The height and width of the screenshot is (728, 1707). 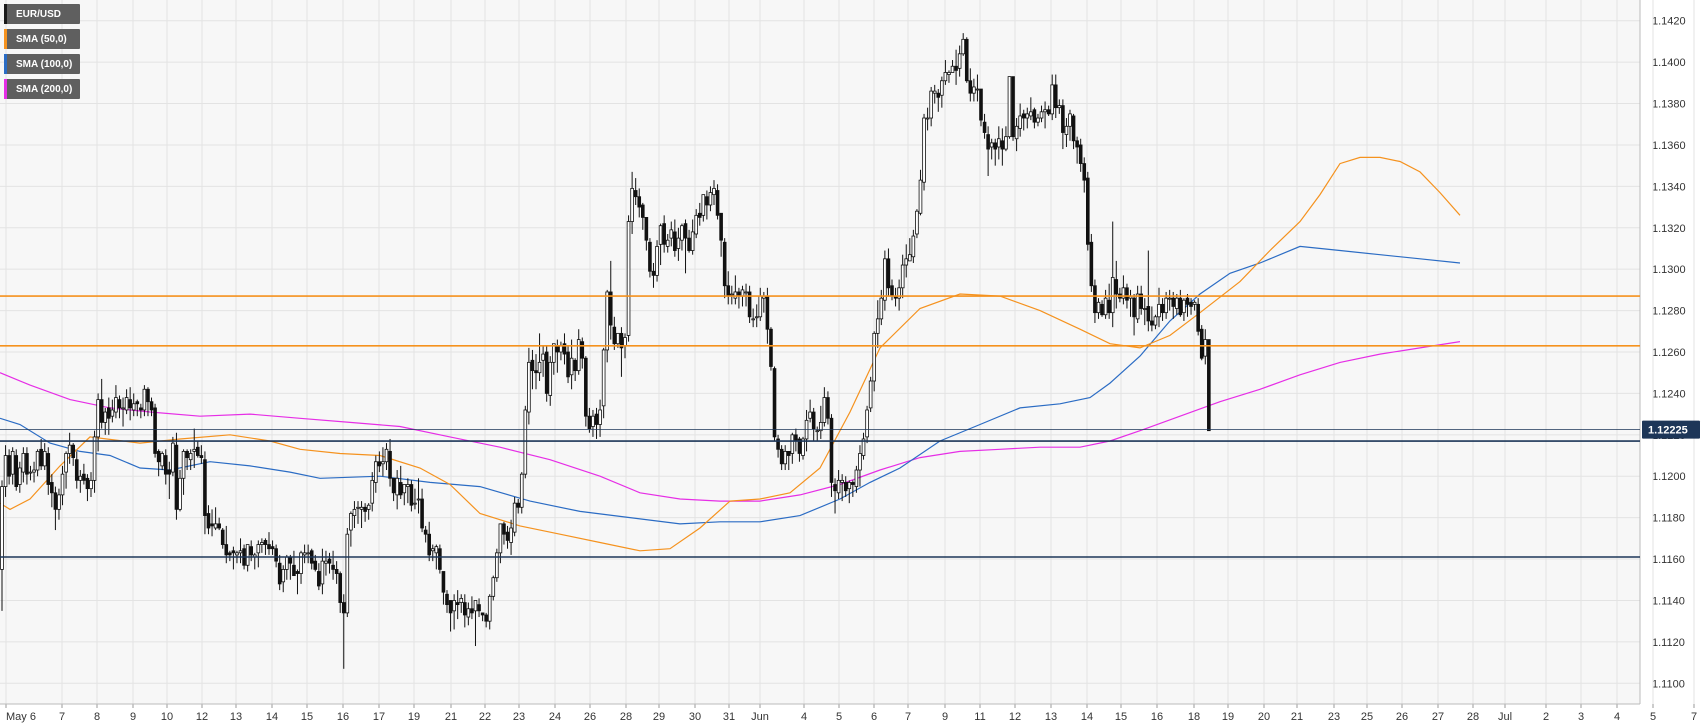 What do you see at coordinates (236, 717) in the screenshot?
I see `x-tick-label: 13` at bounding box center [236, 717].